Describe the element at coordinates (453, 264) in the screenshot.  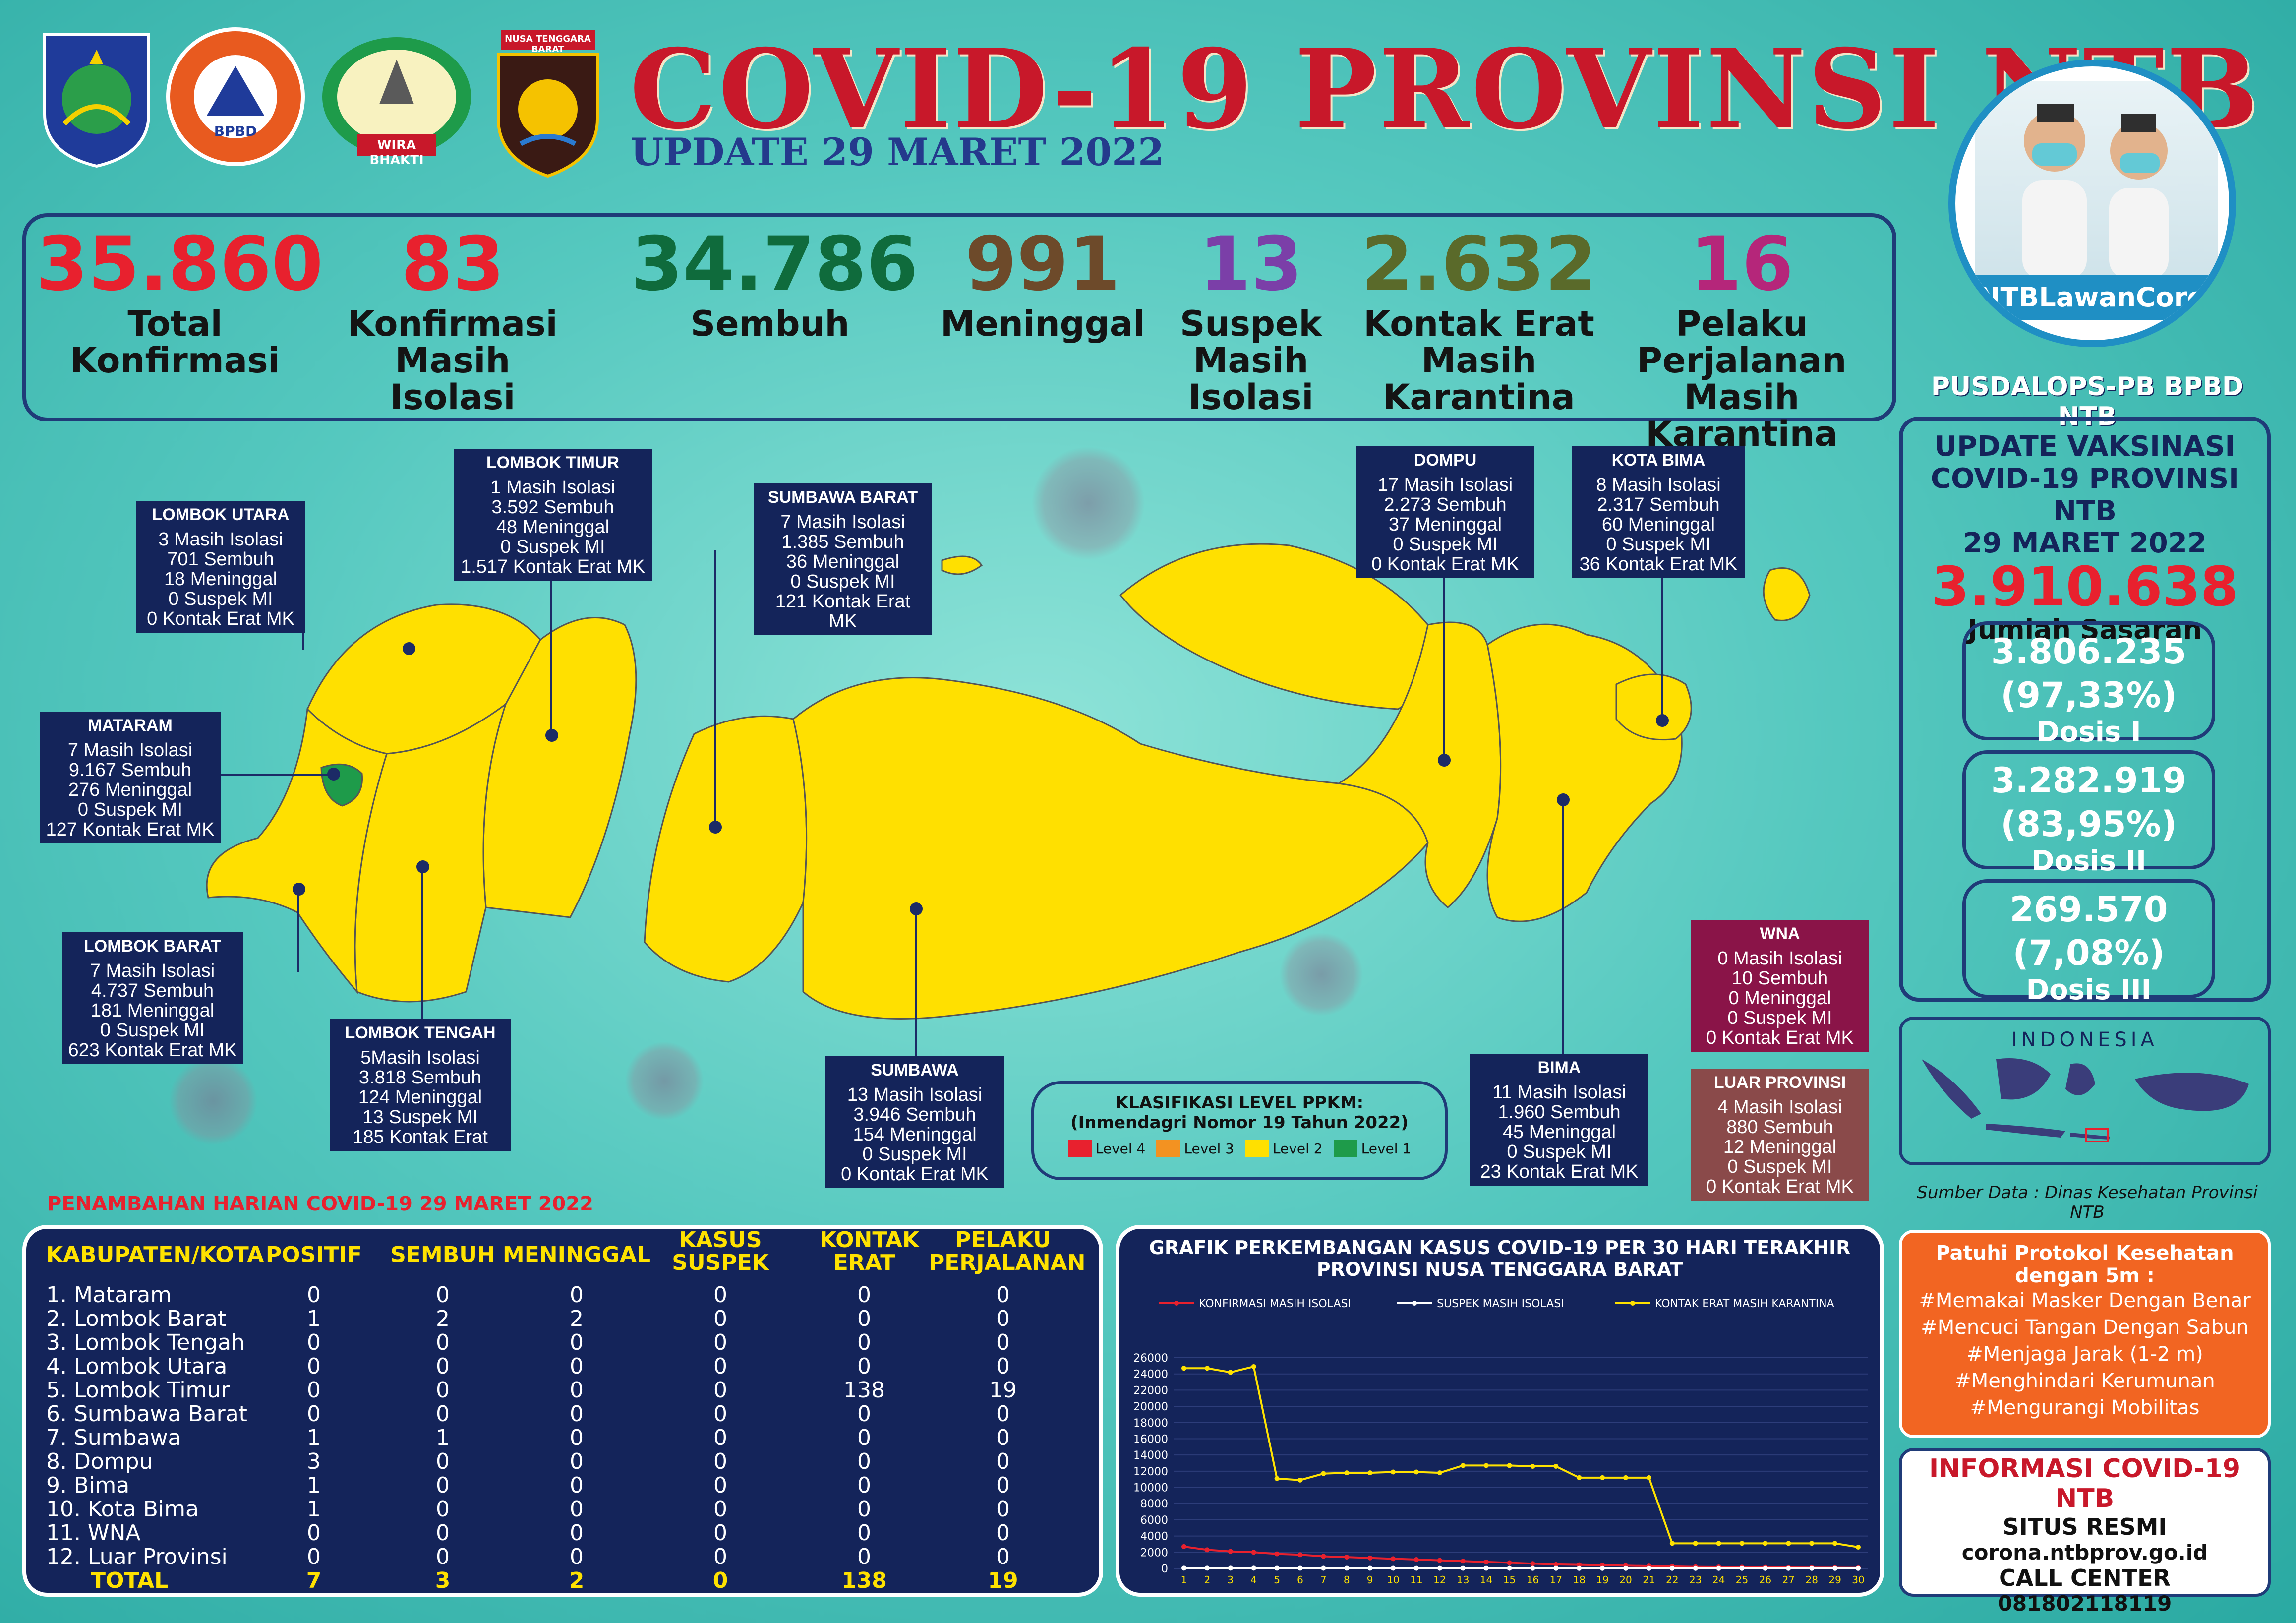
I see `stat-value: 83` at that location.